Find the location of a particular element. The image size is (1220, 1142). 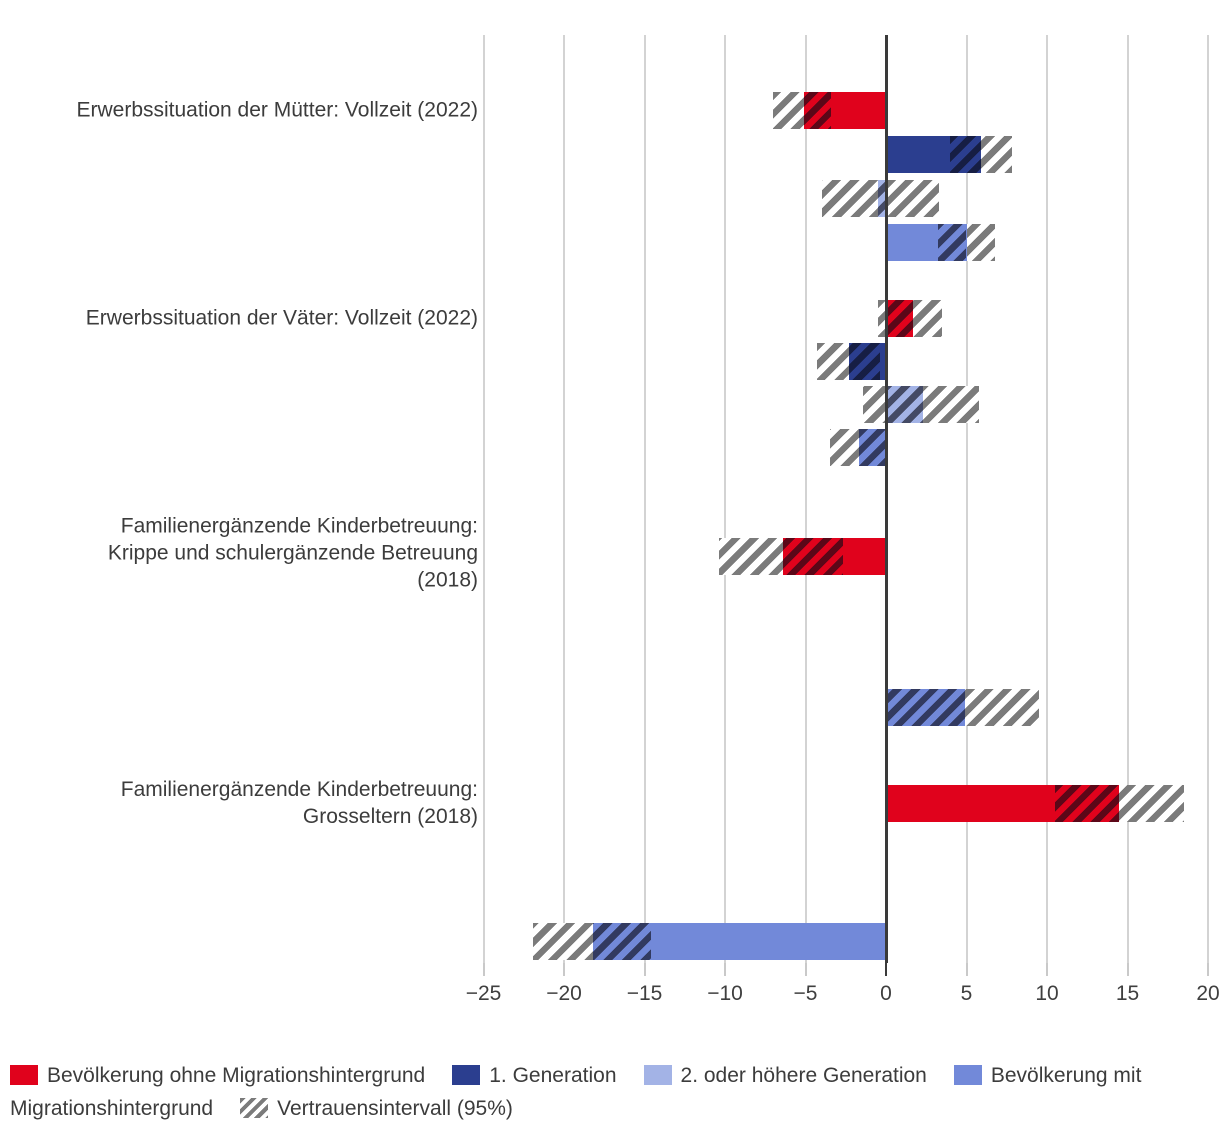

axis-tick-label: −5 is located at coordinates (805, 993).